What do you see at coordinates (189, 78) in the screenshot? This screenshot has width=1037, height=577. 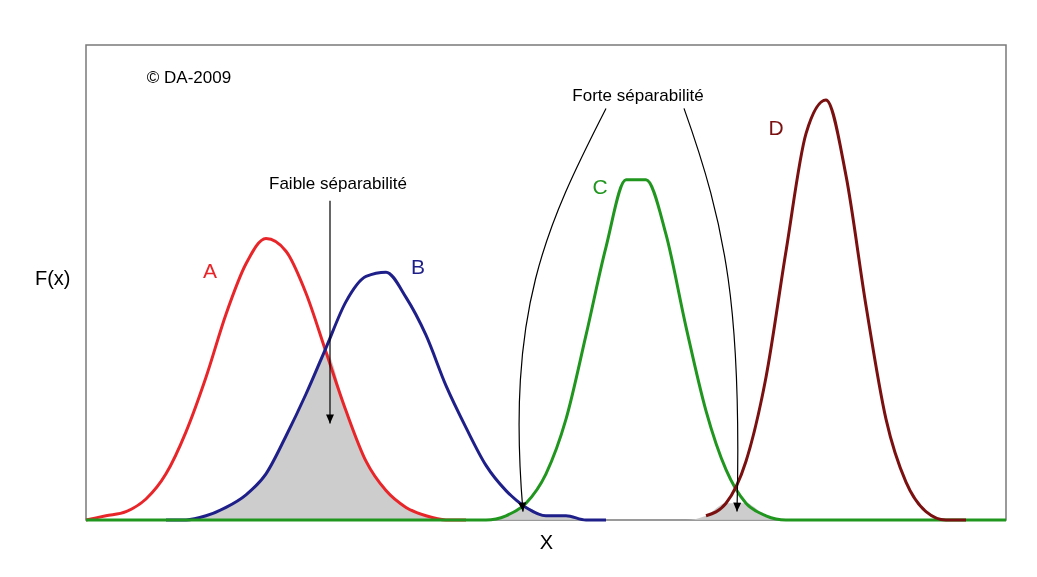 I see `text: © DA-2009` at bounding box center [189, 78].